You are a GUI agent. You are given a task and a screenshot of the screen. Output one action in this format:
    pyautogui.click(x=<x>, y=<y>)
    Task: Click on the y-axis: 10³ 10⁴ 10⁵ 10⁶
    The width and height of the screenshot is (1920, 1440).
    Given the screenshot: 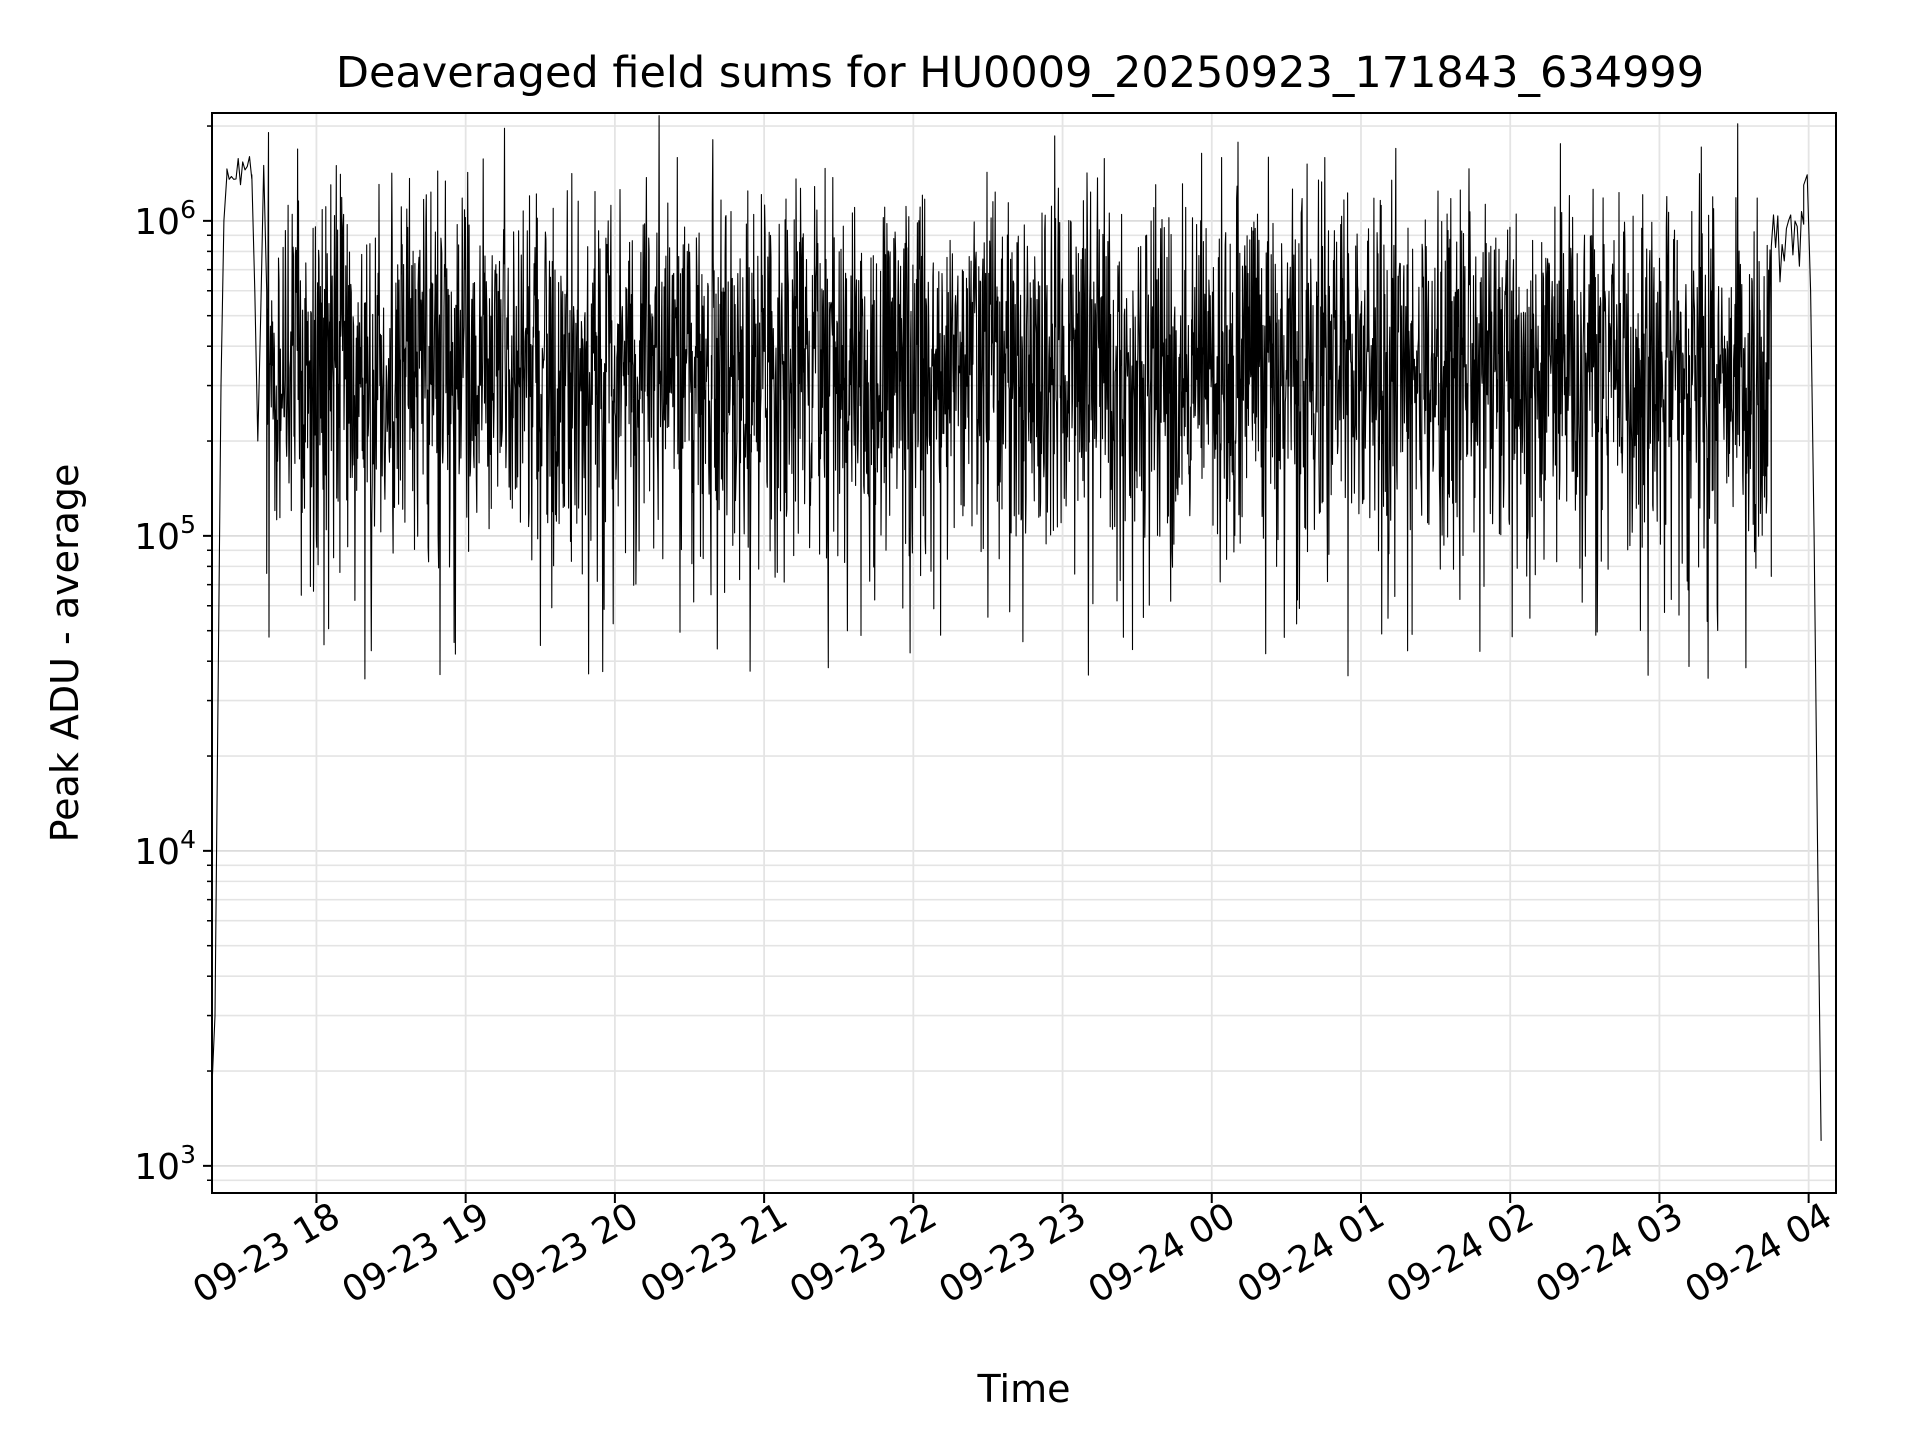 What is the action you would take?
    pyautogui.click(x=173, y=656)
    